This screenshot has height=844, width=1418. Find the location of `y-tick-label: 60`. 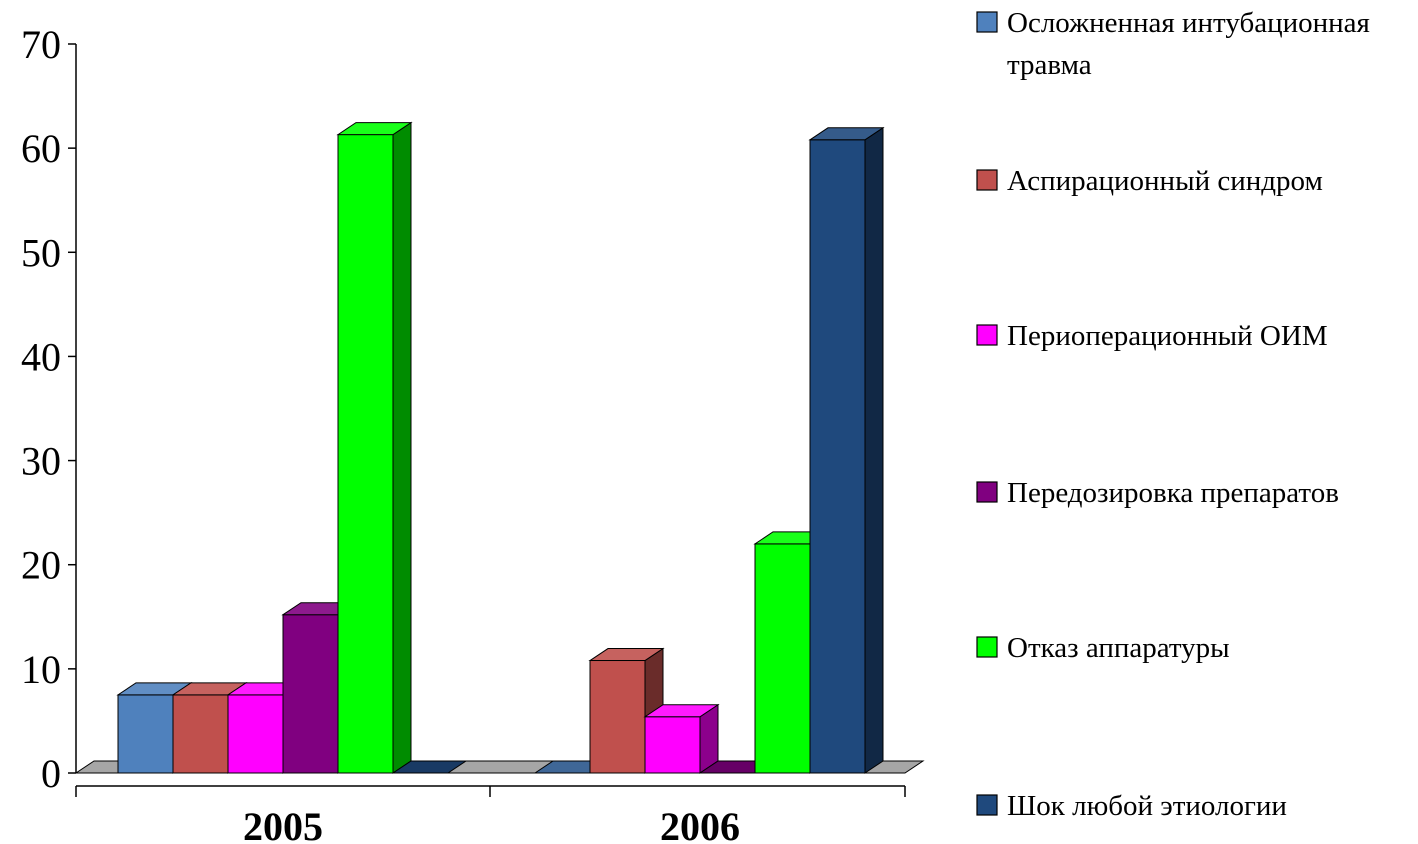

y-tick-label: 60 is located at coordinates (41, 148).